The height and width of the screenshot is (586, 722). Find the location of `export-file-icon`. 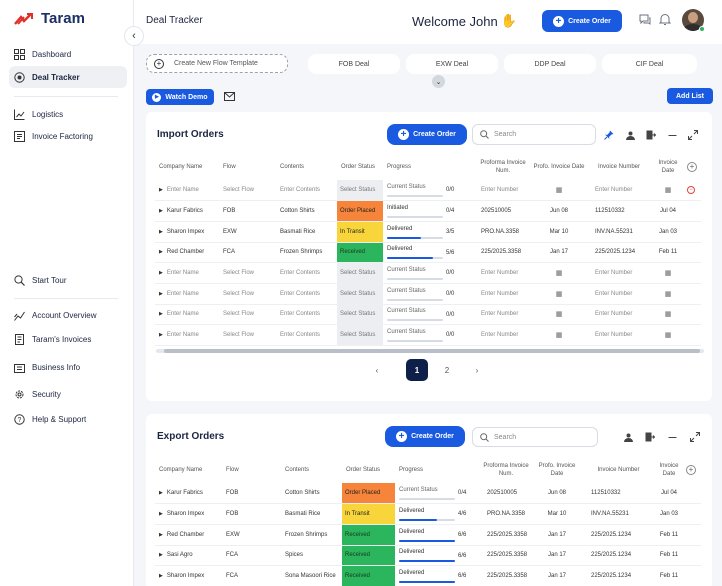

export-file-icon is located at coordinates (650, 437).